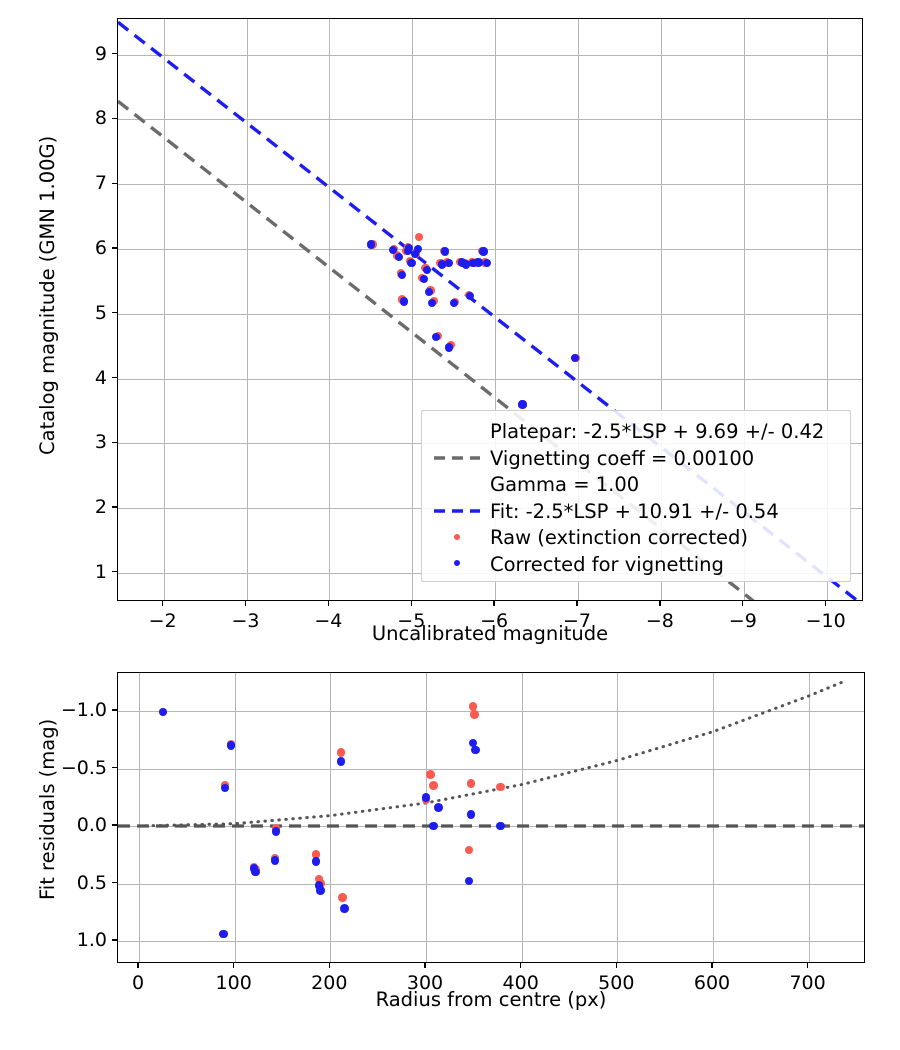 The image size is (900, 1050). Describe the element at coordinates (100, 248) in the screenshot. I see `y-axis-tick-label: 6` at that location.